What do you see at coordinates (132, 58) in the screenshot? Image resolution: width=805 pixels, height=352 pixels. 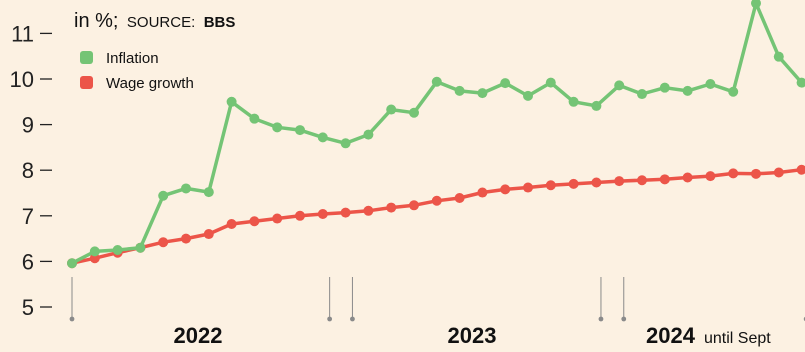 I see `legend-label-inflation: Inflation` at bounding box center [132, 58].